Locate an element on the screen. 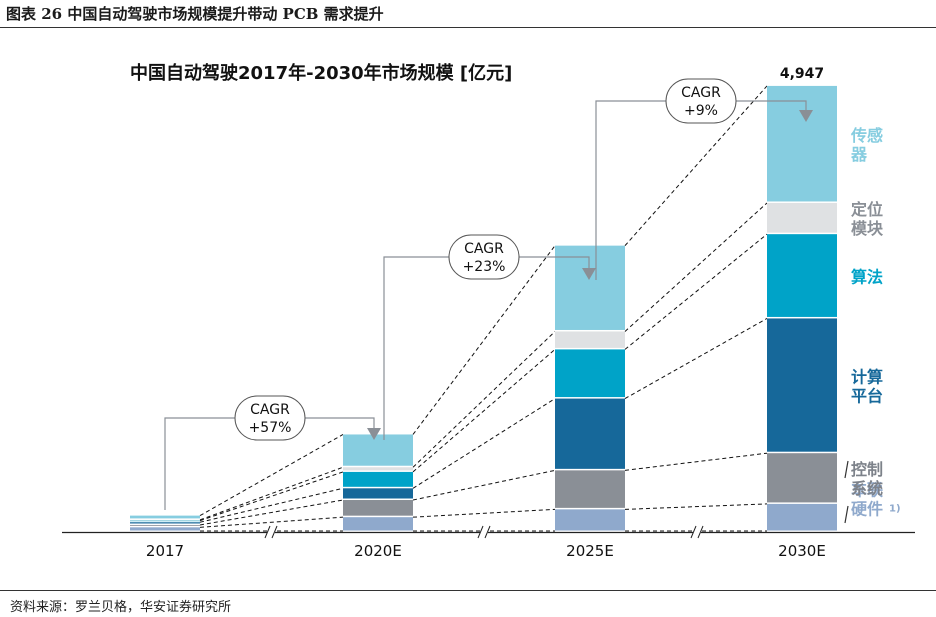 This screenshot has width=936, height=617. figure-caption: 图表 26 中国自动驾驶市场规模提升带动 PCB 需求提升 is located at coordinates (195, 14).